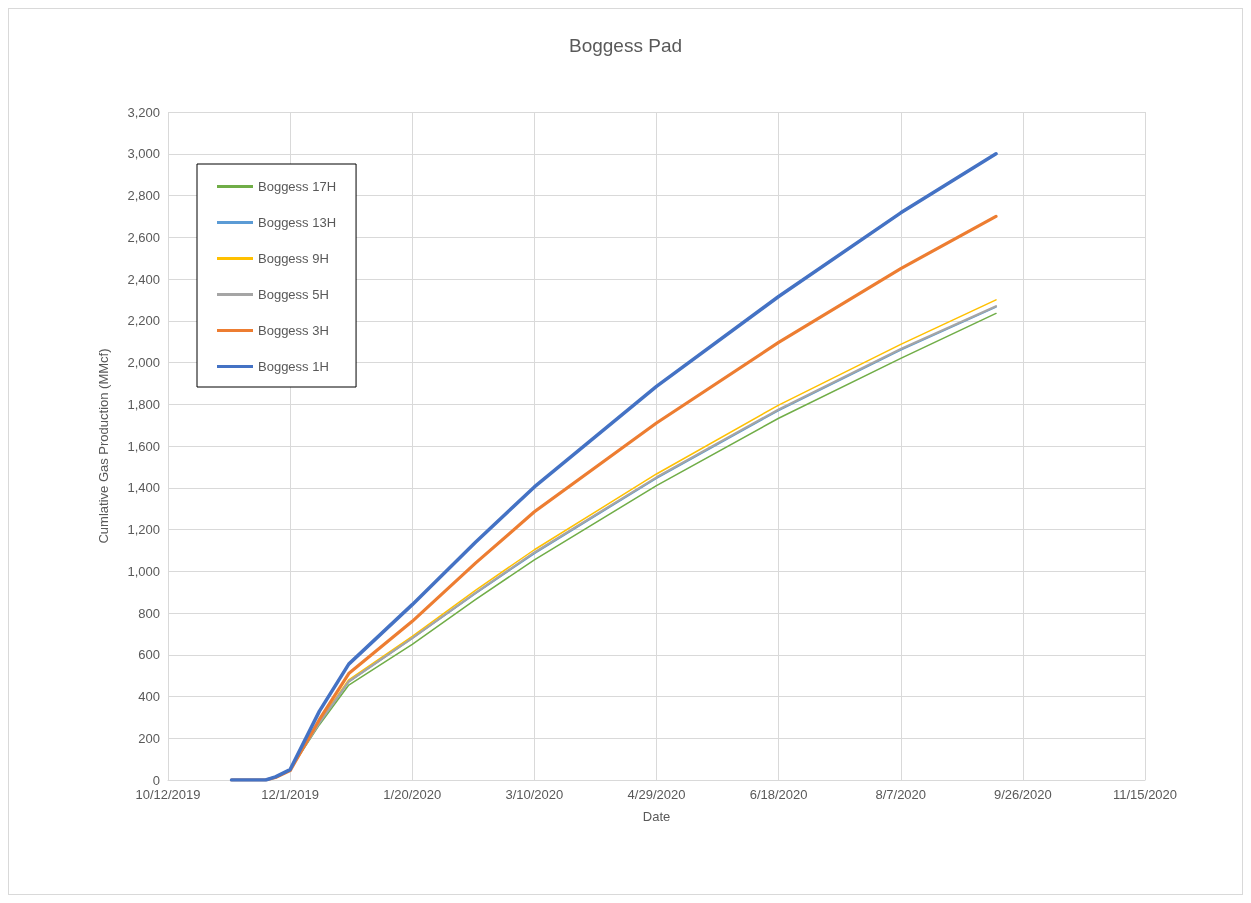 The width and height of the screenshot is (1251, 903). I want to click on x-tick-label: 8/7/2020, so click(901, 794).